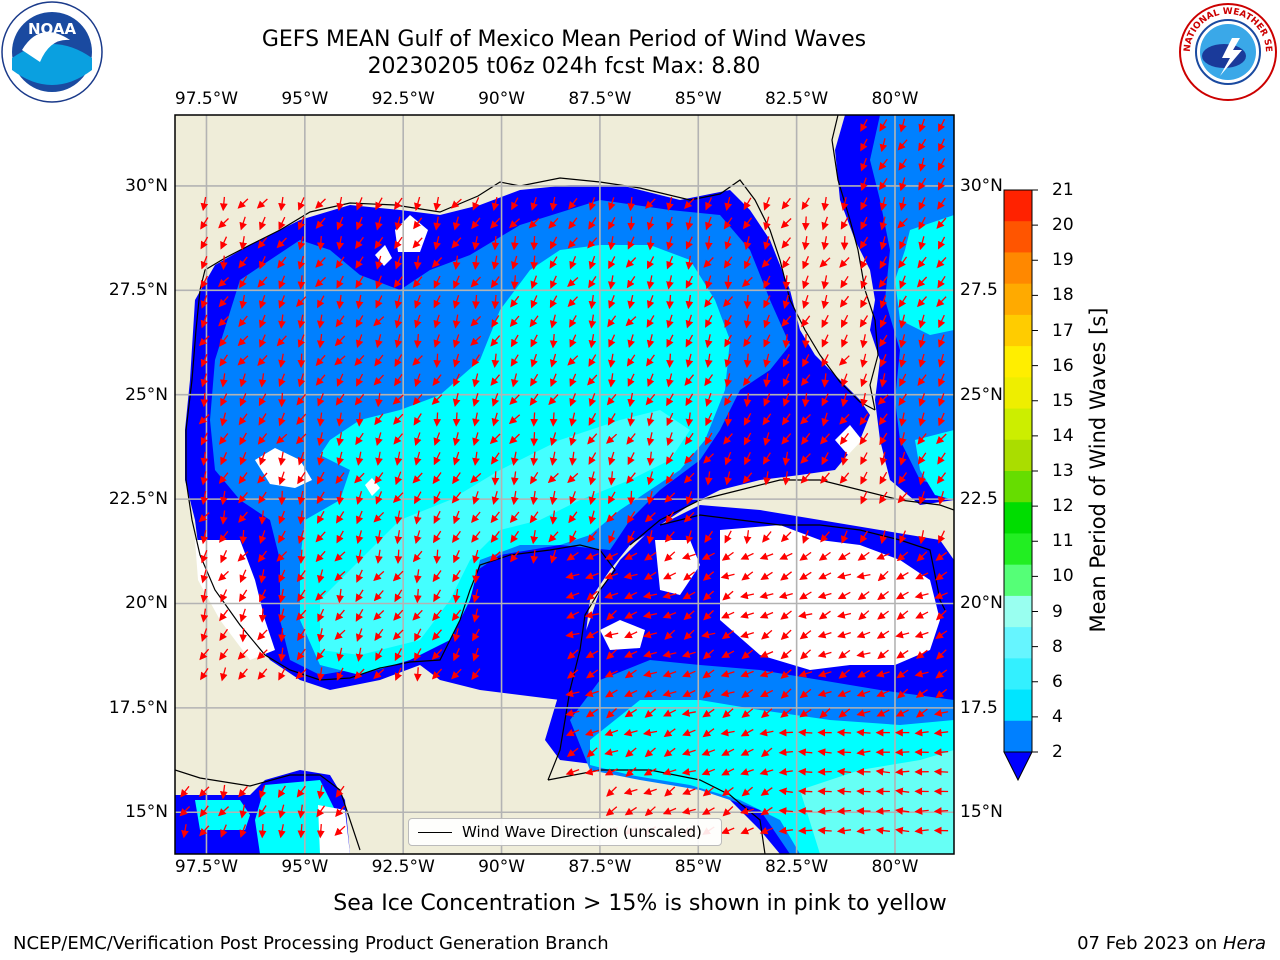  Describe the element at coordinates (981, 394) in the screenshot. I see `lat-label-right: 25°N` at that location.